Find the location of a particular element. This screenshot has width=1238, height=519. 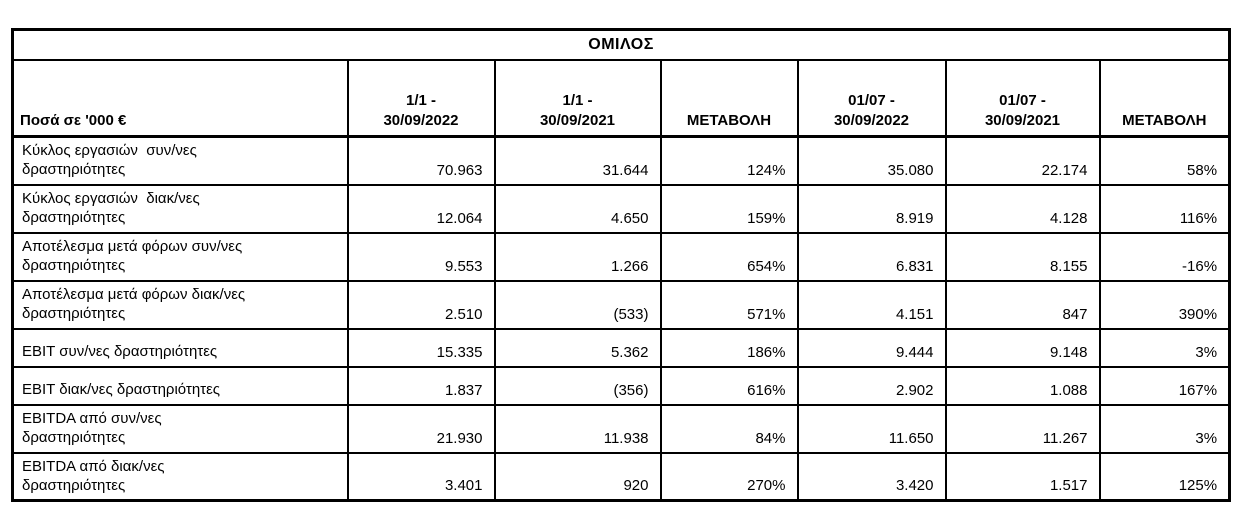

value-cell: 1.517 is located at coordinates (1022, 476).